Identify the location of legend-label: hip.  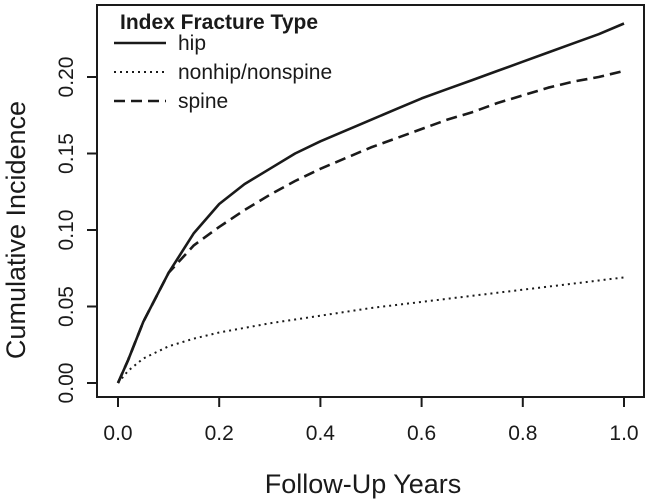
(192, 43).